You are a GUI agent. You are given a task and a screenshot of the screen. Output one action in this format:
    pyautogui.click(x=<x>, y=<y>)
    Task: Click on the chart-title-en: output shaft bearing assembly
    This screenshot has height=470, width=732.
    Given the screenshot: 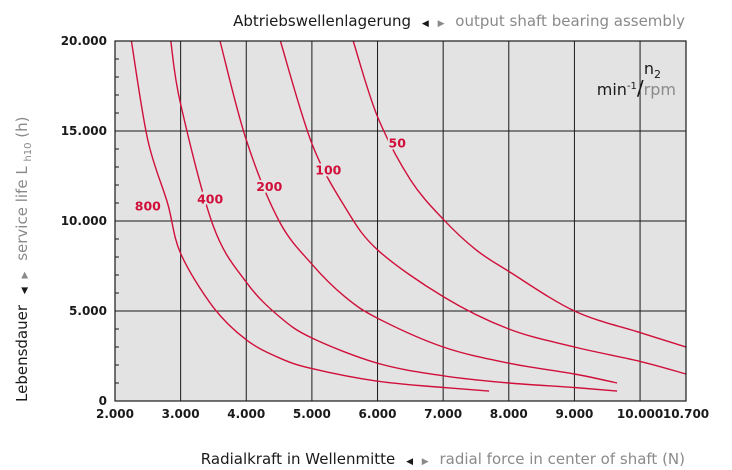 What is the action you would take?
    pyautogui.click(x=570, y=21)
    